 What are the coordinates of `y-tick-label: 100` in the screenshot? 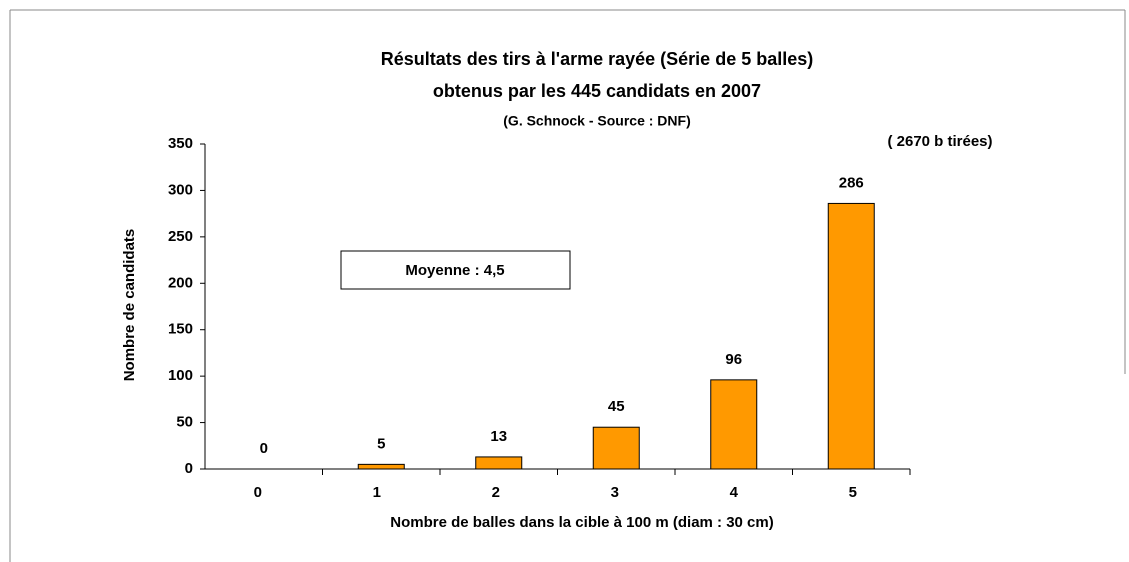 It's located at (180, 375).